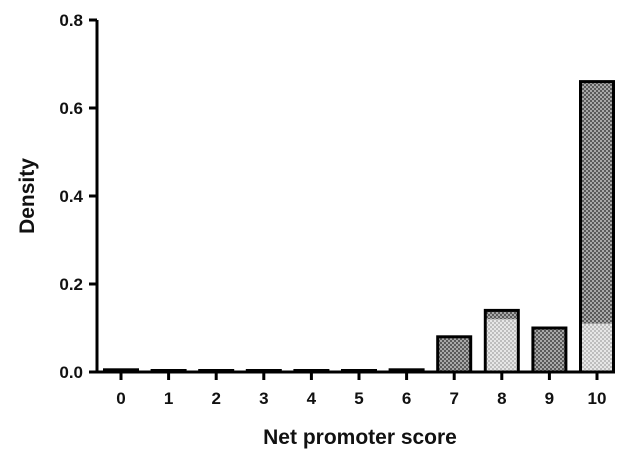  I want to click on x-tick-label: 10, so click(597, 398).